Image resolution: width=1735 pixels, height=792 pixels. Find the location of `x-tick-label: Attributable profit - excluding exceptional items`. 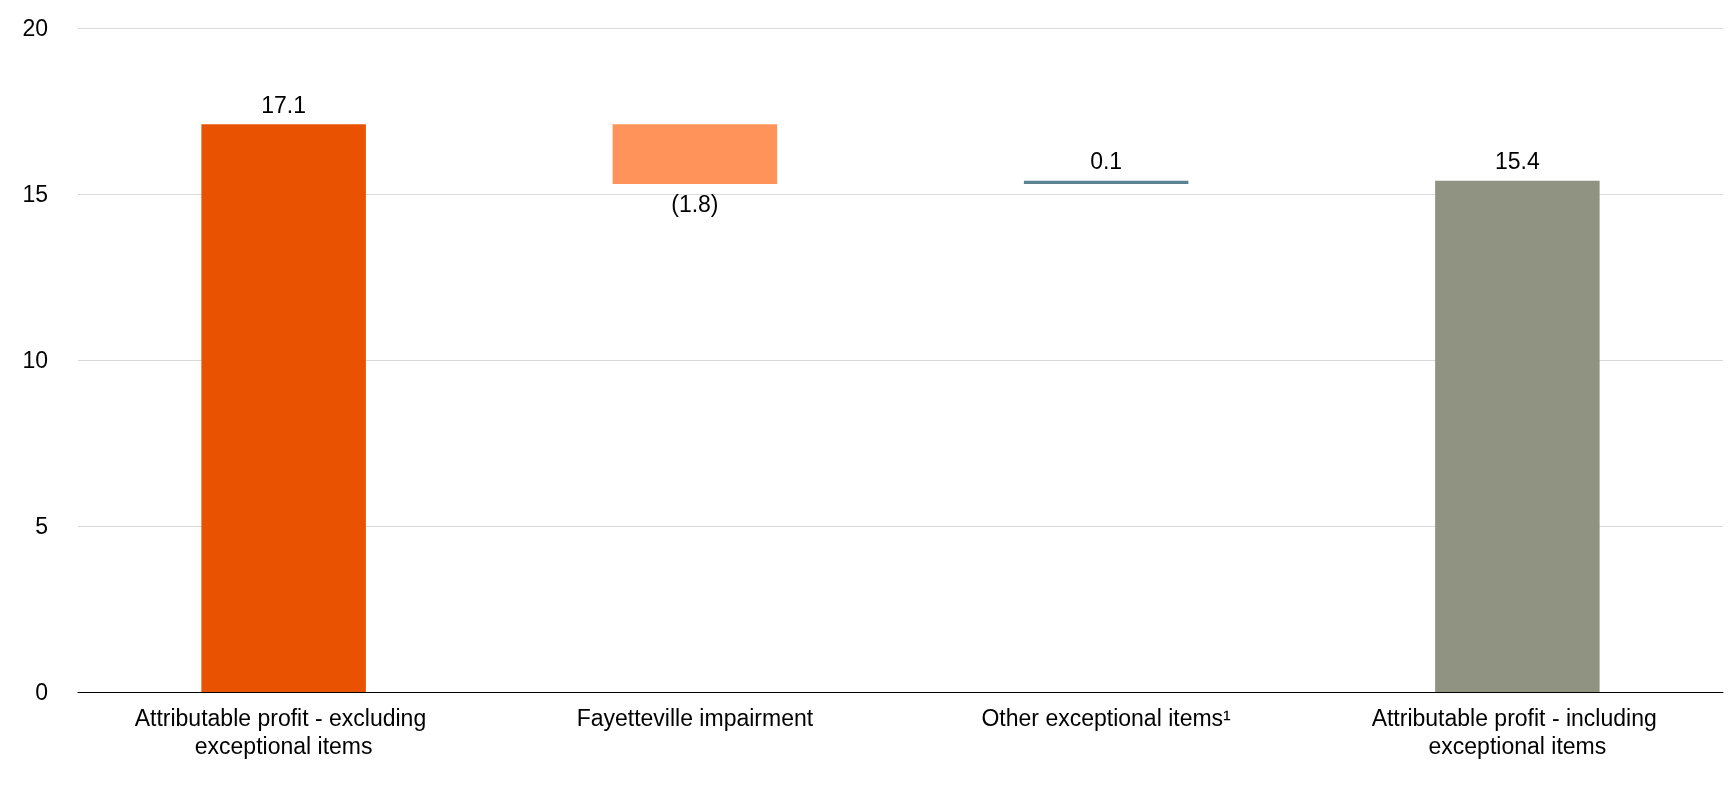

x-tick-label: Attributable profit - excluding exceptional items is located at coordinates (283, 732).